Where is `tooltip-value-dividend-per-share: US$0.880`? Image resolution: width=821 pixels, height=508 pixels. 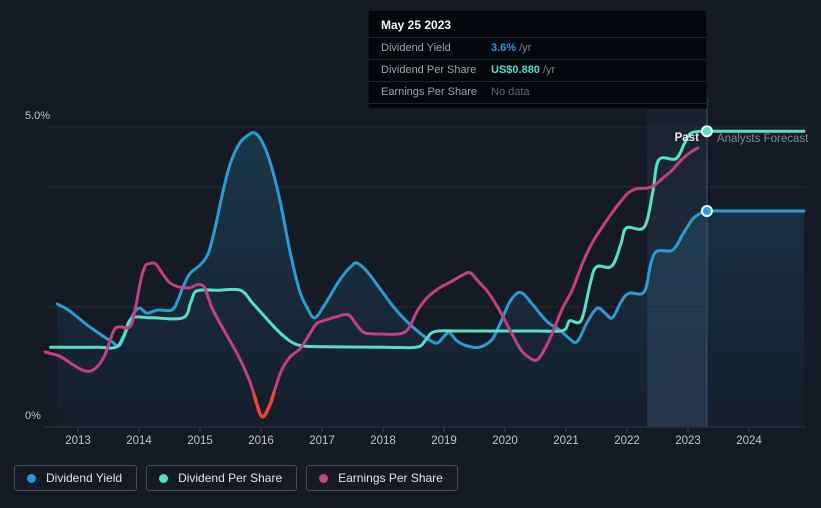
tooltip-value-dividend-per-share: US$0.880 is located at coordinates (515, 70).